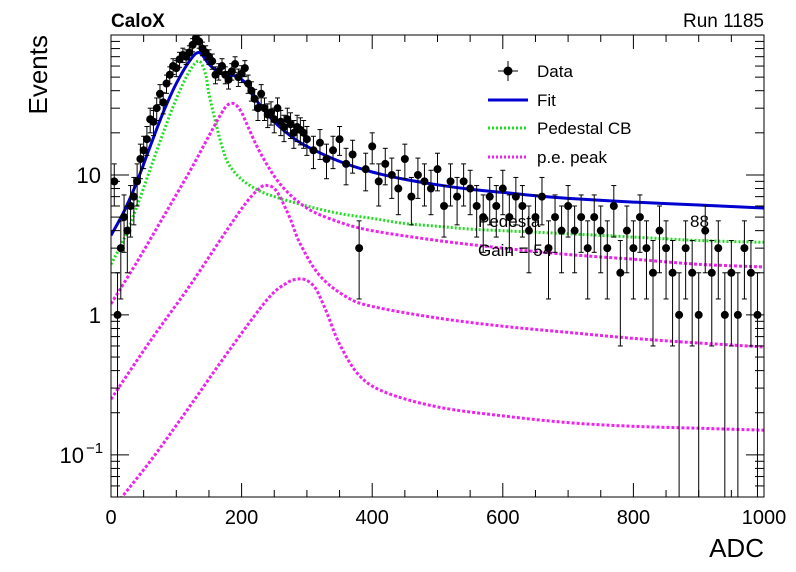 The width and height of the screenshot is (796, 572). Describe the element at coordinates (633, 518) in the screenshot. I see `x-tick-label: 800` at that location.